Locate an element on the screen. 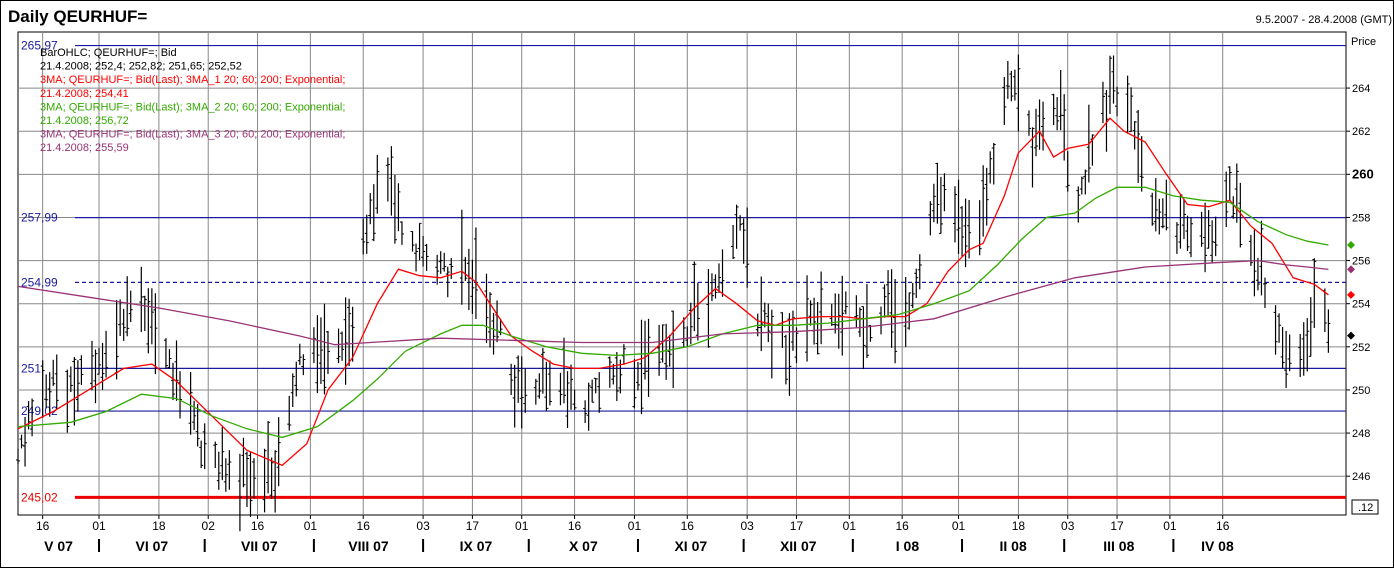  month-label: X 07 is located at coordinates (583, 546).